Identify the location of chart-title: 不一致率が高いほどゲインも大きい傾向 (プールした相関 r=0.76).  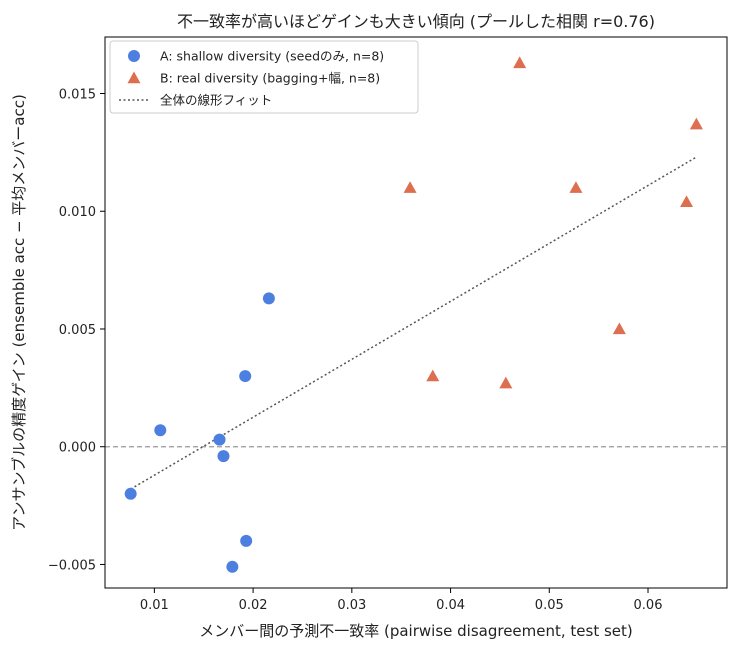
(416, 21).